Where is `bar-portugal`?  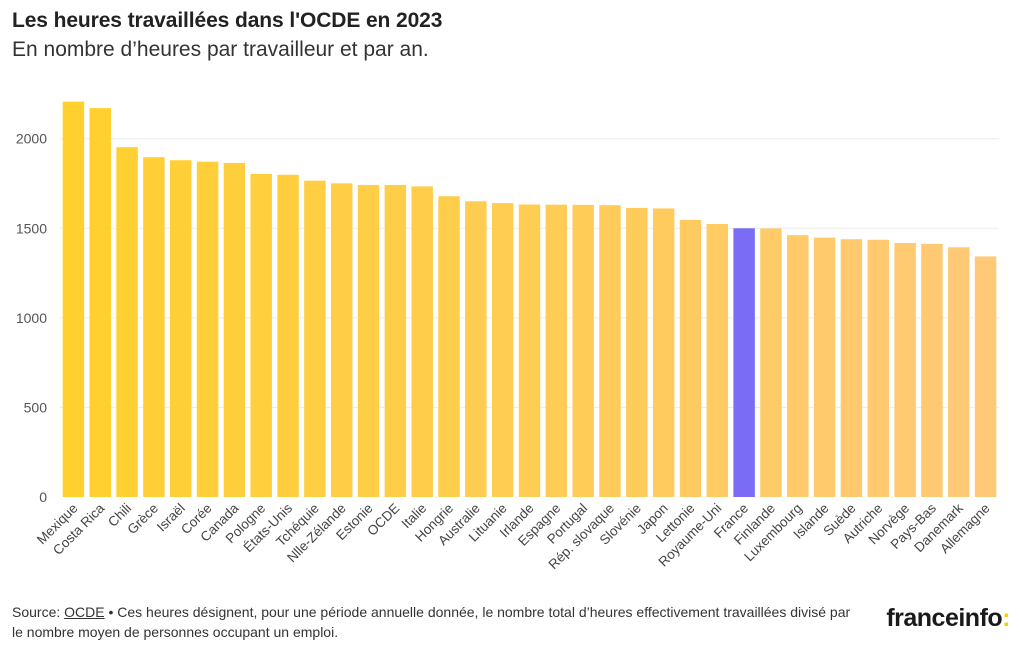 bar-portugal is located at coordinates (583, 350).